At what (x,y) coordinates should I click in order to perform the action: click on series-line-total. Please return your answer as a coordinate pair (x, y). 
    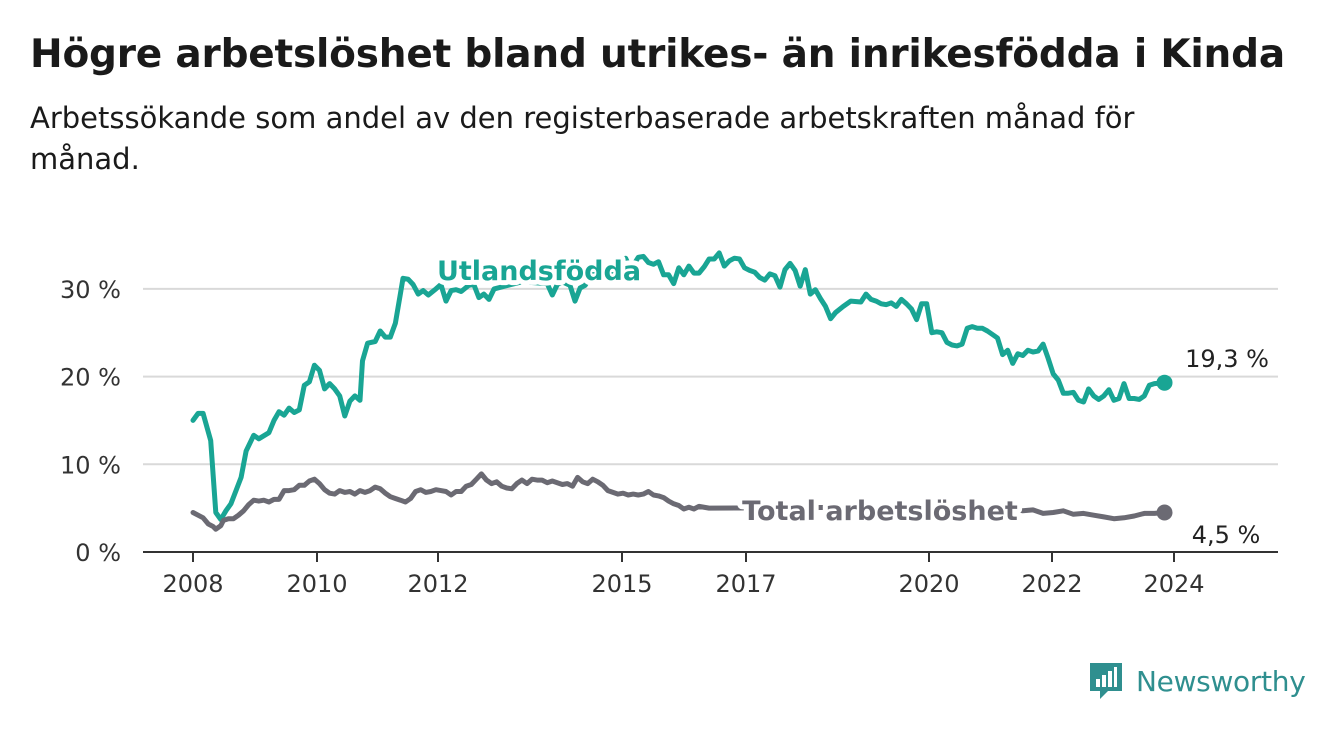
    Looking at the image, I should click on (678, 501).